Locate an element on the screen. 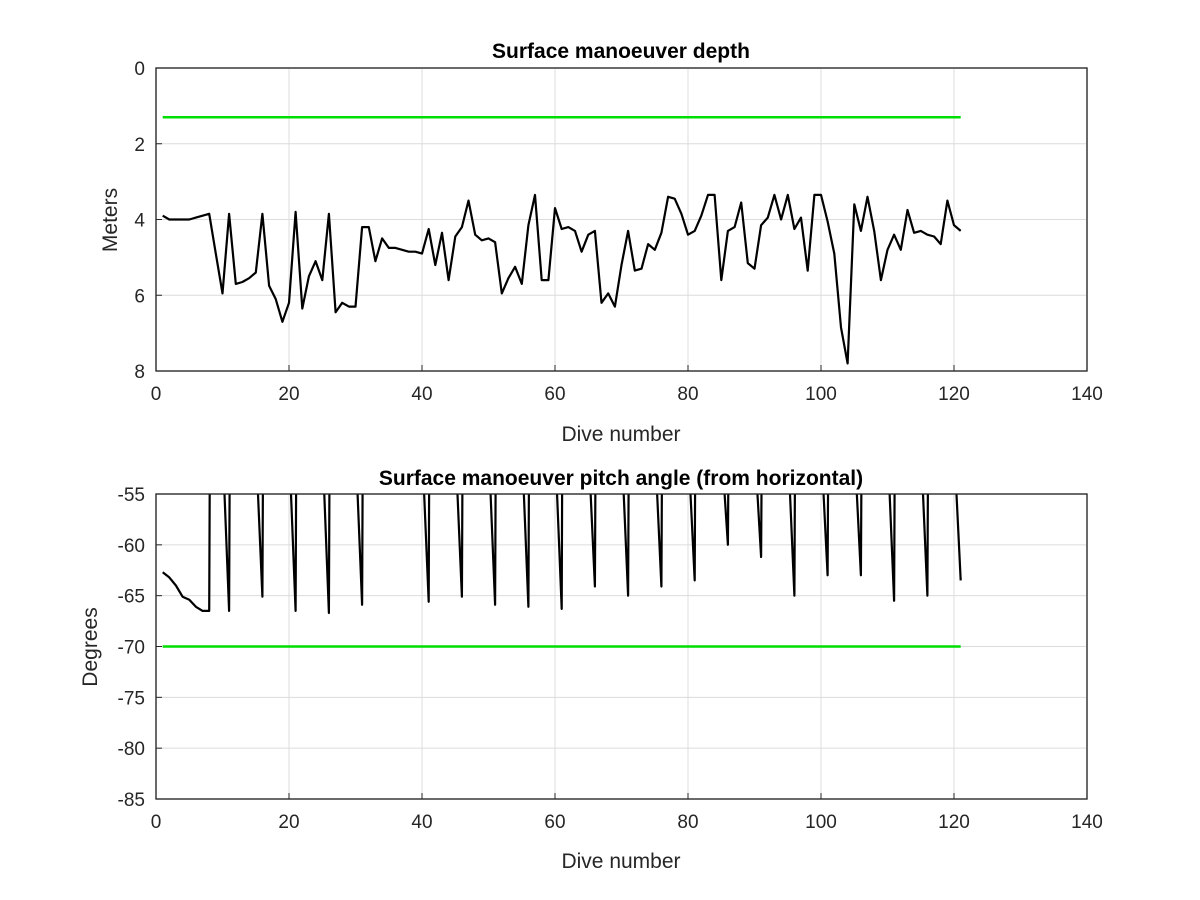  y-tick-label: -85 is located at coordinates (131, 800).